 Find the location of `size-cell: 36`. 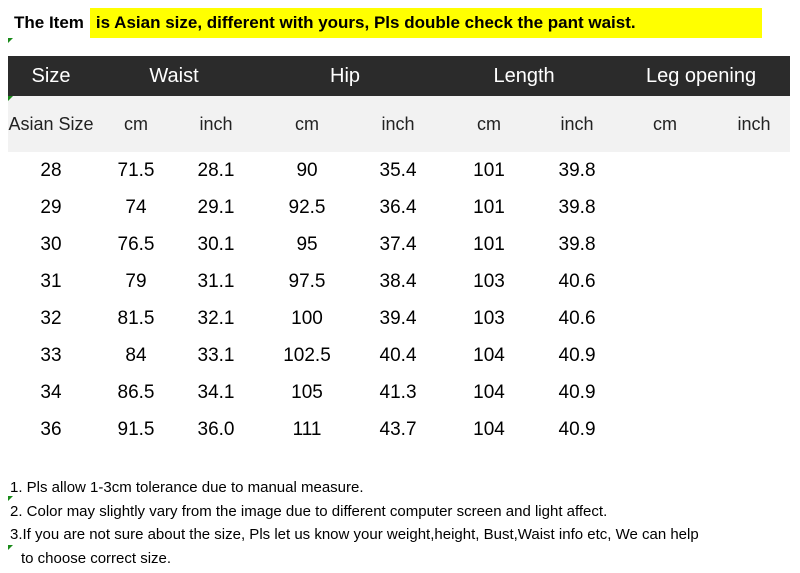

size-cell: 36 is located at coordinates (51, 429).